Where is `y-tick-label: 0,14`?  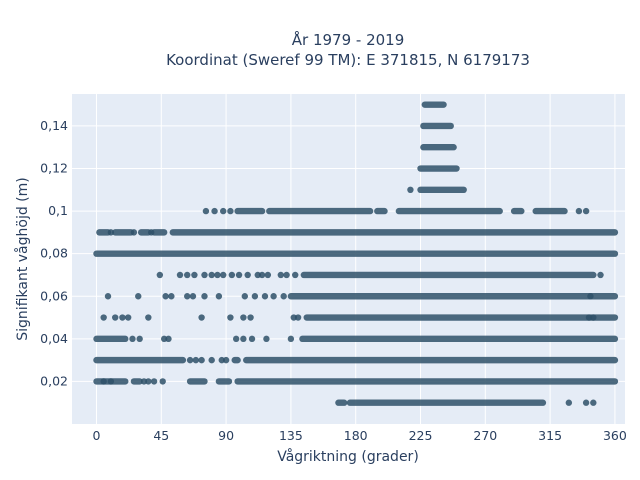
y-tick-label: 0,14 is located at coordinates (54, 125).